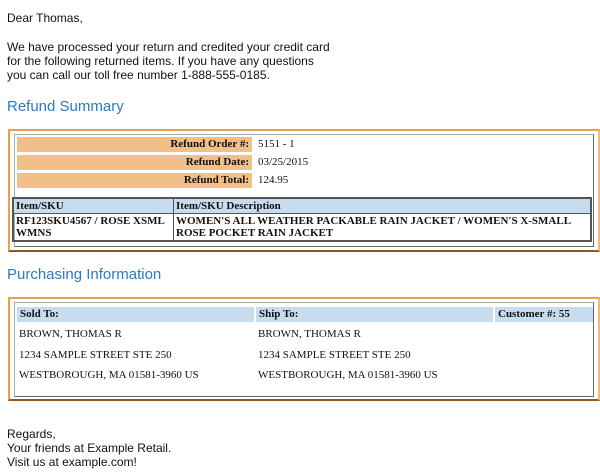  What do you see at coordinates (544, 314) in the screenshot?
I see `customer-number: Customer #: 55` at bounding box center [544, 314].